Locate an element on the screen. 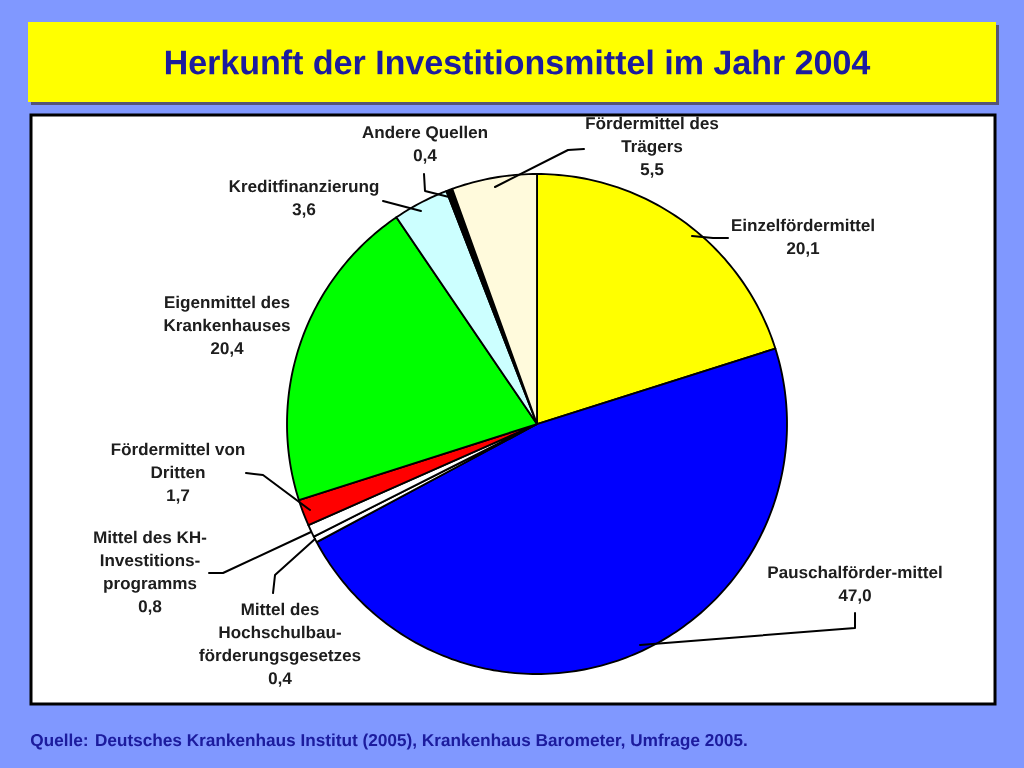 This screenshot has height=768, width=1024. chart-title: Herkunft der Investitionsmittel im Jahr 2004 is located at coordinates (518, 62).